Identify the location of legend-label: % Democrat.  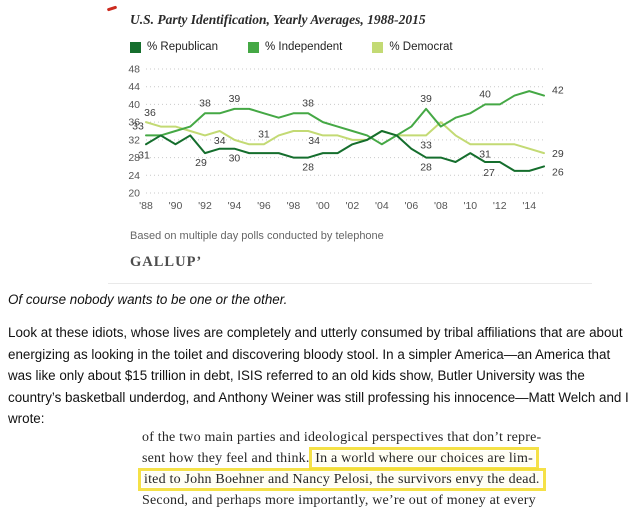
(421, 47).